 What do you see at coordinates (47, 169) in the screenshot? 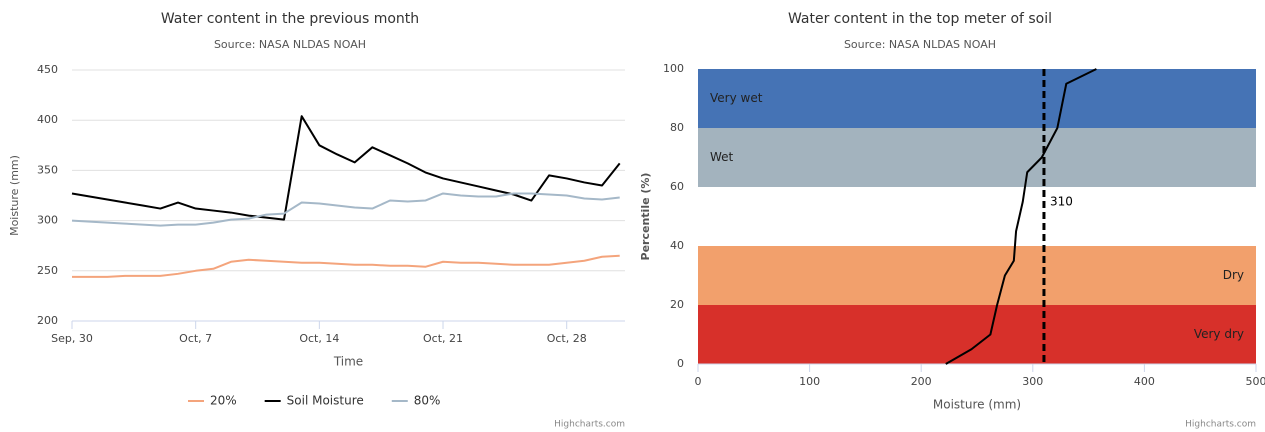
I see `y-tick-label: 350` at bounding box center [47, 169].